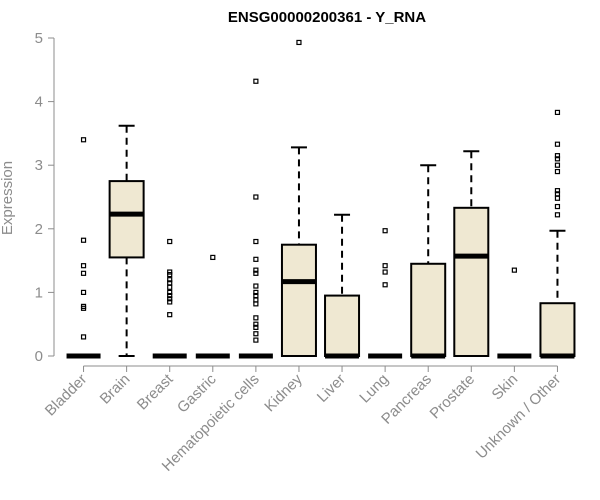  Describe the element at coordinates (374, 389) in the screenshot. I see `x-tick-label: Lung` at that location.